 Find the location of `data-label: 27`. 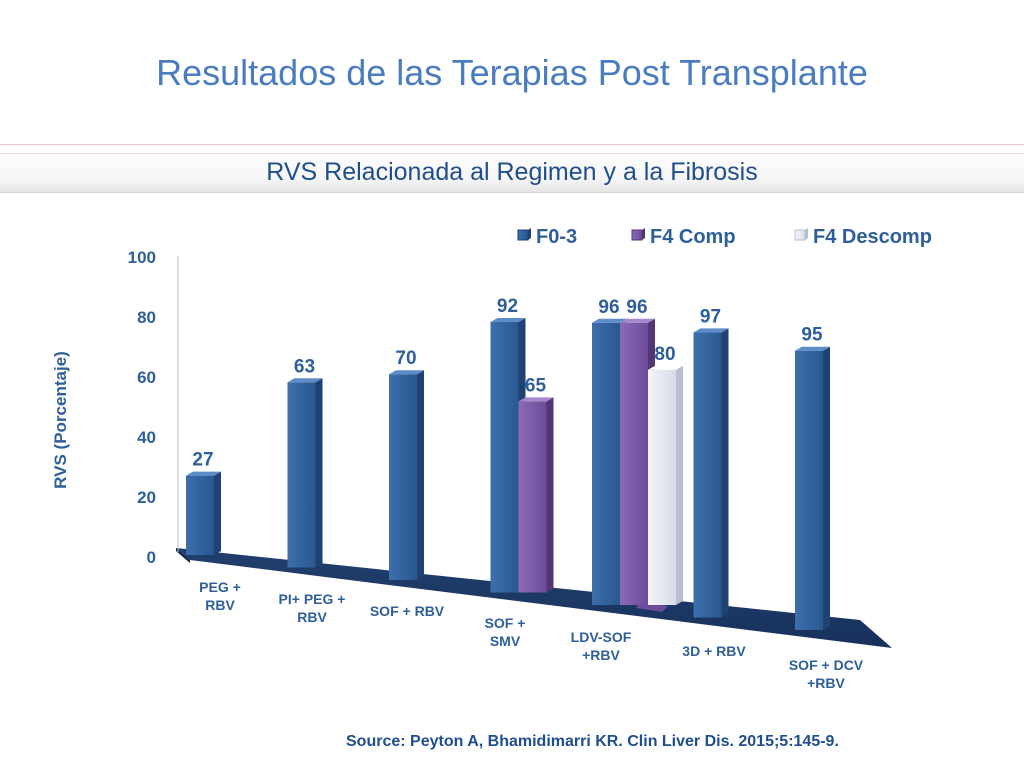

data-label: 27 is located at coordinates (202, 460).